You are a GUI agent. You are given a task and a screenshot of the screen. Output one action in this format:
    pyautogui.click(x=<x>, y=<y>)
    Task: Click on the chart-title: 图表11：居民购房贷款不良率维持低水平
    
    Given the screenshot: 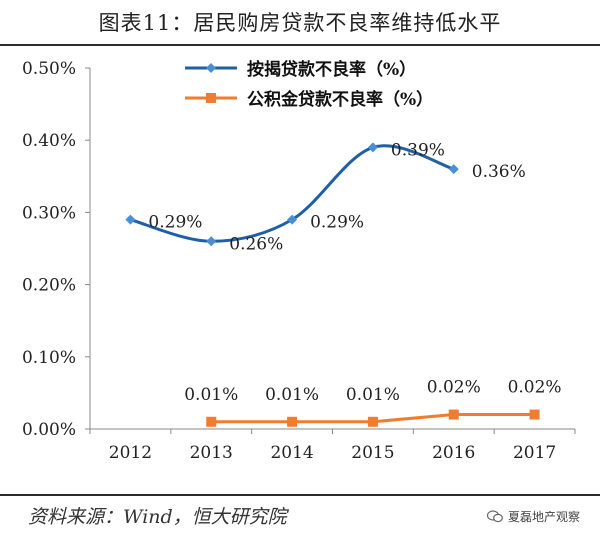 What is the action you would take?
    pyautogui.click(x=300, y=23)
    